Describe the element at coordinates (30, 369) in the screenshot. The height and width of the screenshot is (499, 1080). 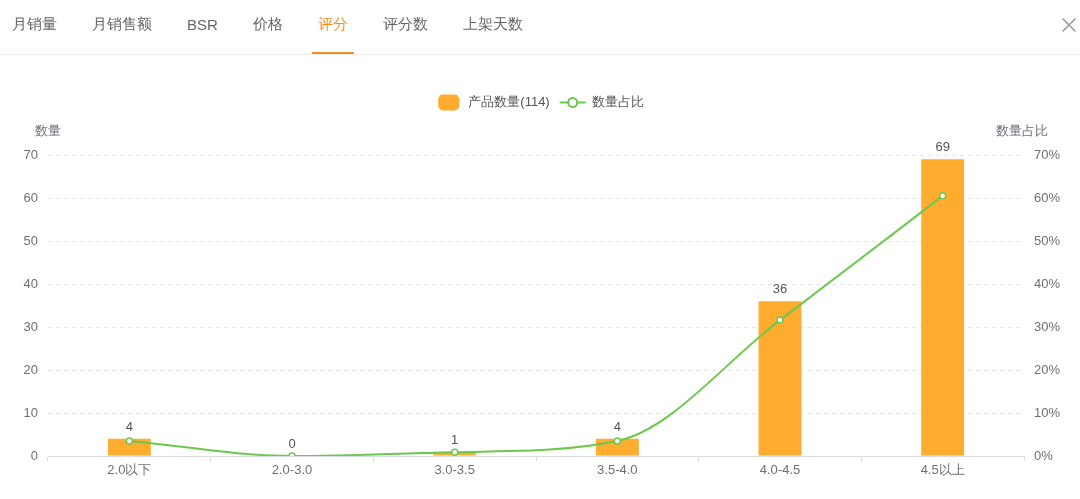
I see `y-tick-label: 20` at that location.